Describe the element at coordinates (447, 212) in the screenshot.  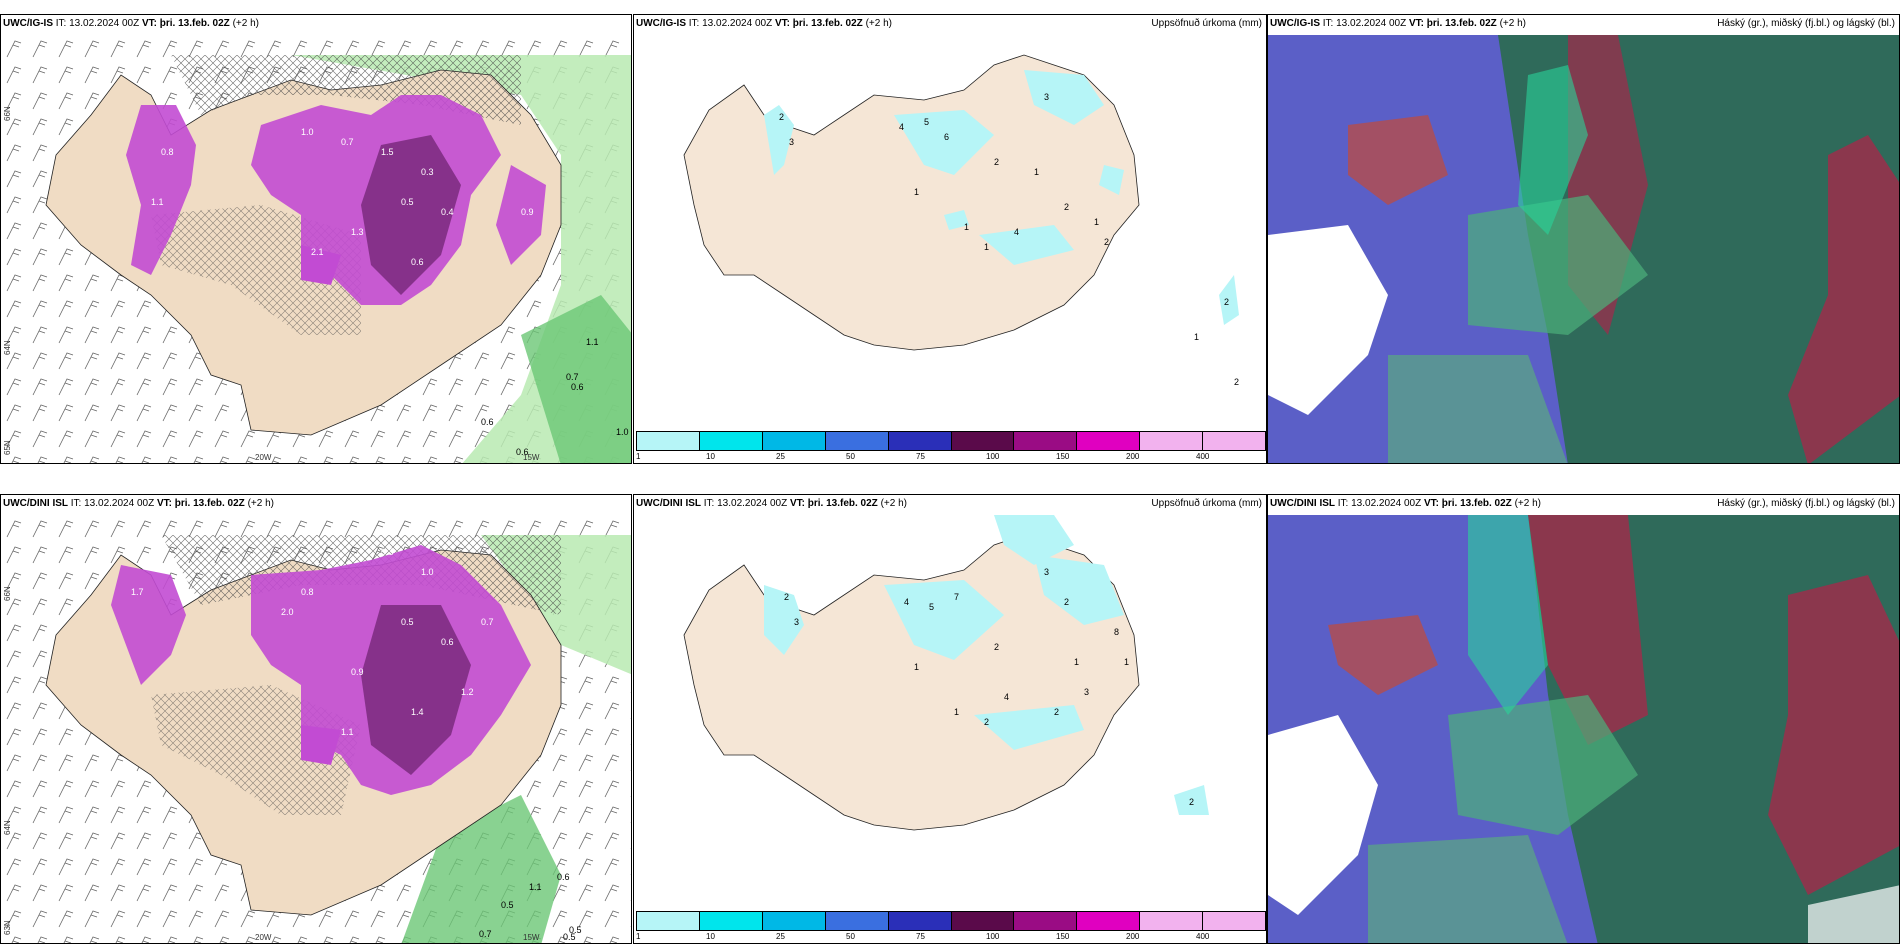
I see `snow-value: 0.4` at that location.